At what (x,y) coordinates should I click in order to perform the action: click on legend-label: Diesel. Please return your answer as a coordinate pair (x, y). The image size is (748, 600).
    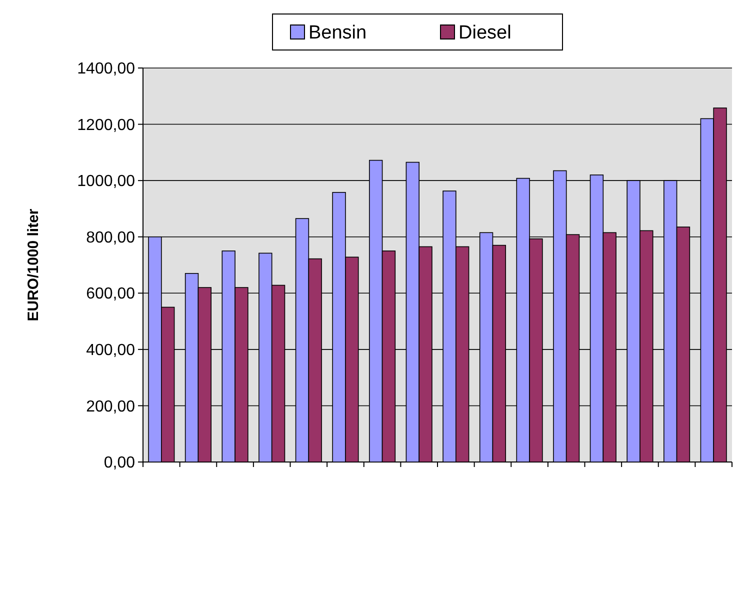
    Looking at the image, I should click on (485, 33).